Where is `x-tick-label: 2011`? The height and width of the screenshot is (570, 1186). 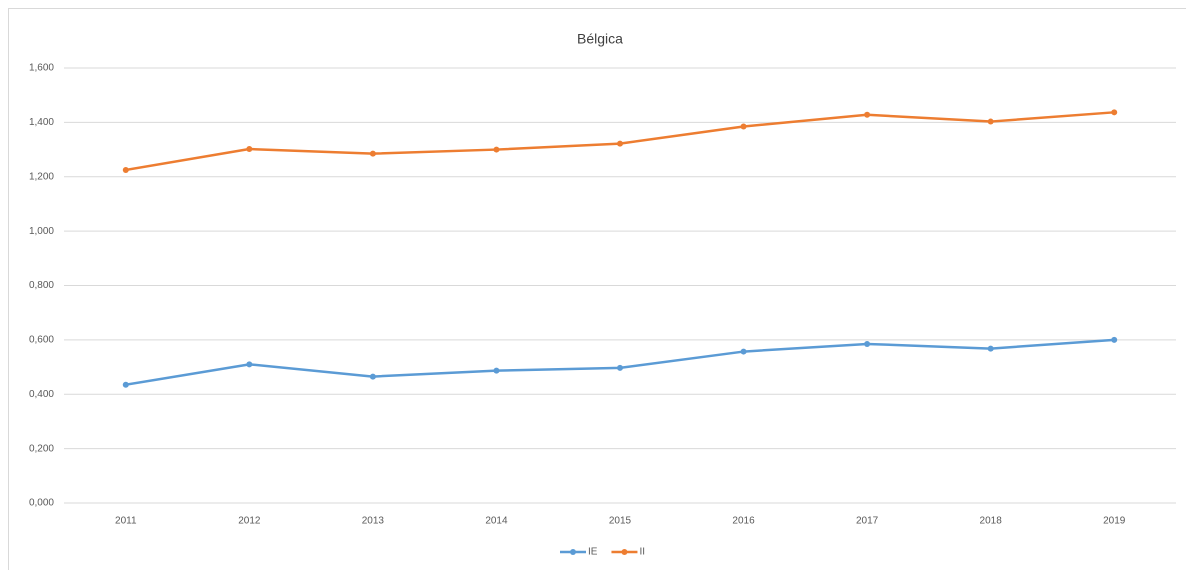 x-tick-label: 2011 is located at coordinates (126, 521).